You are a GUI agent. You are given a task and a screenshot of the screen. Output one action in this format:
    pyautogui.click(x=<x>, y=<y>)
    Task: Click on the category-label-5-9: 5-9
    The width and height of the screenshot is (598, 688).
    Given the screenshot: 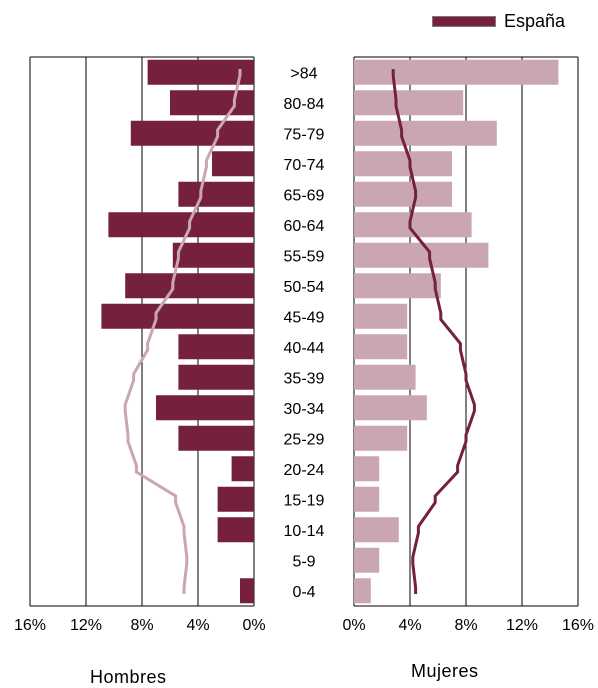 What is the action you would take?
    pyautogui.click(x=303, y=561)
    